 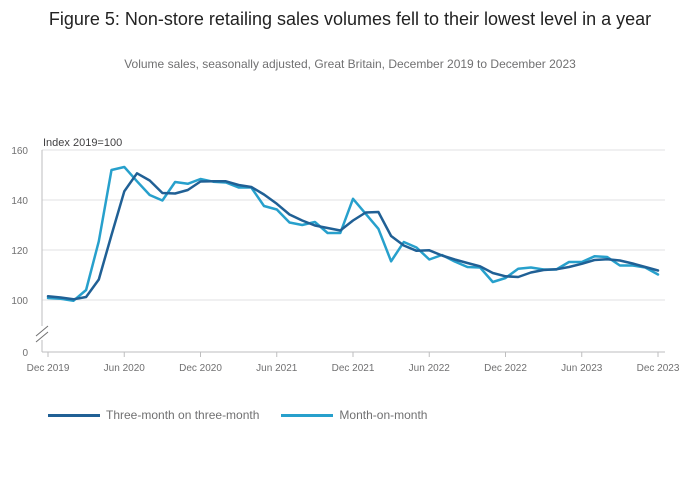 What do you see at coordinates (125, 368) in the screenshot?
I see `x-tick-label-6: Jun 2020` at bounding box center [125, 368].